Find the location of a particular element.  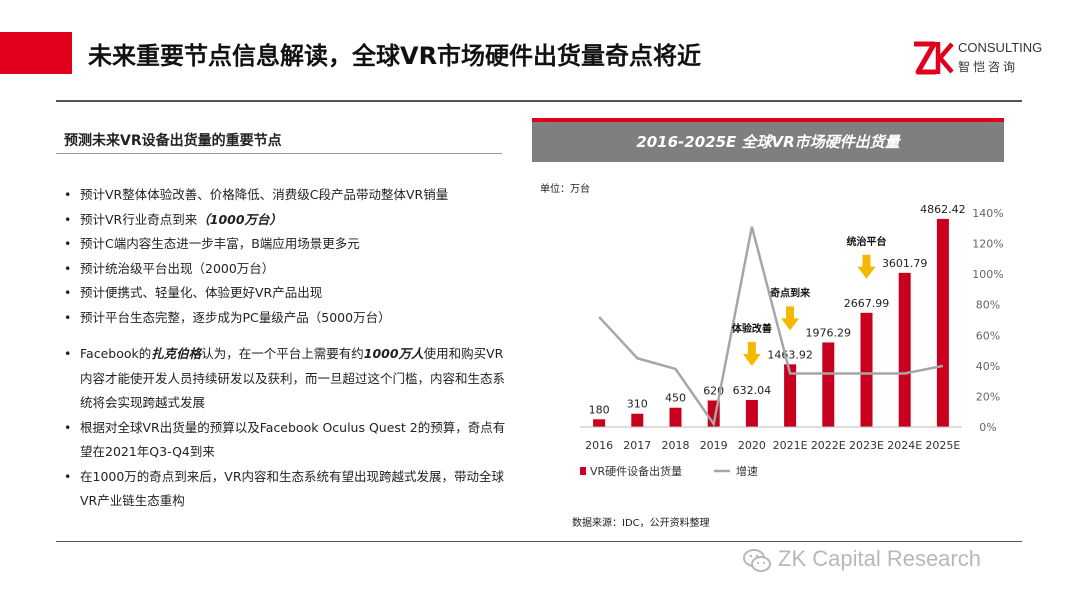

zk-consulting-logo: CONSULTING 智恺咨询 is located at coordinates (982, 58).